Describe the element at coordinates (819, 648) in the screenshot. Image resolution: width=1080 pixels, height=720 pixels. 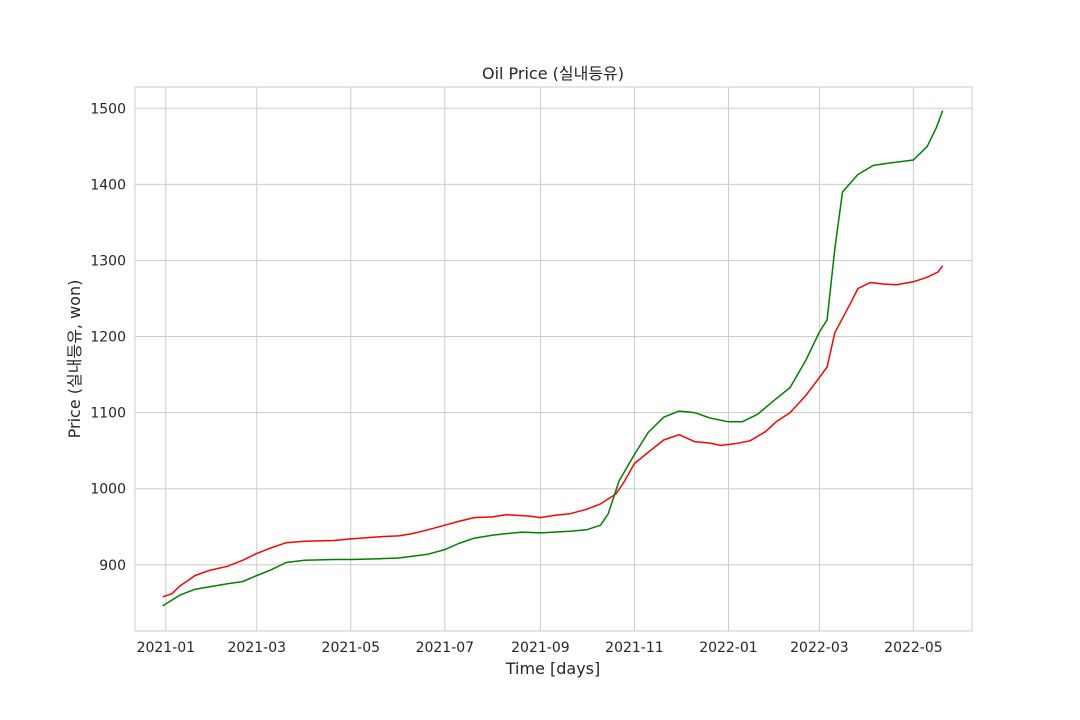
I see `x-tick-label: 2022-03` at that location.